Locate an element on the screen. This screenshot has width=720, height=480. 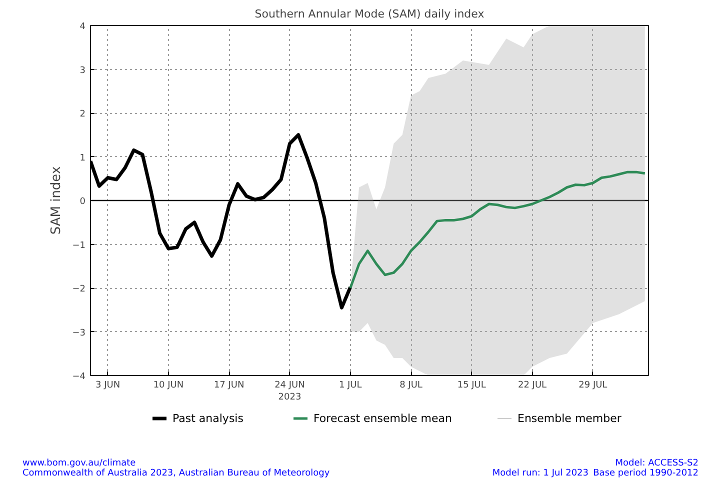
x-tick-label: 15 JUL is located at coordinates (471, 385).